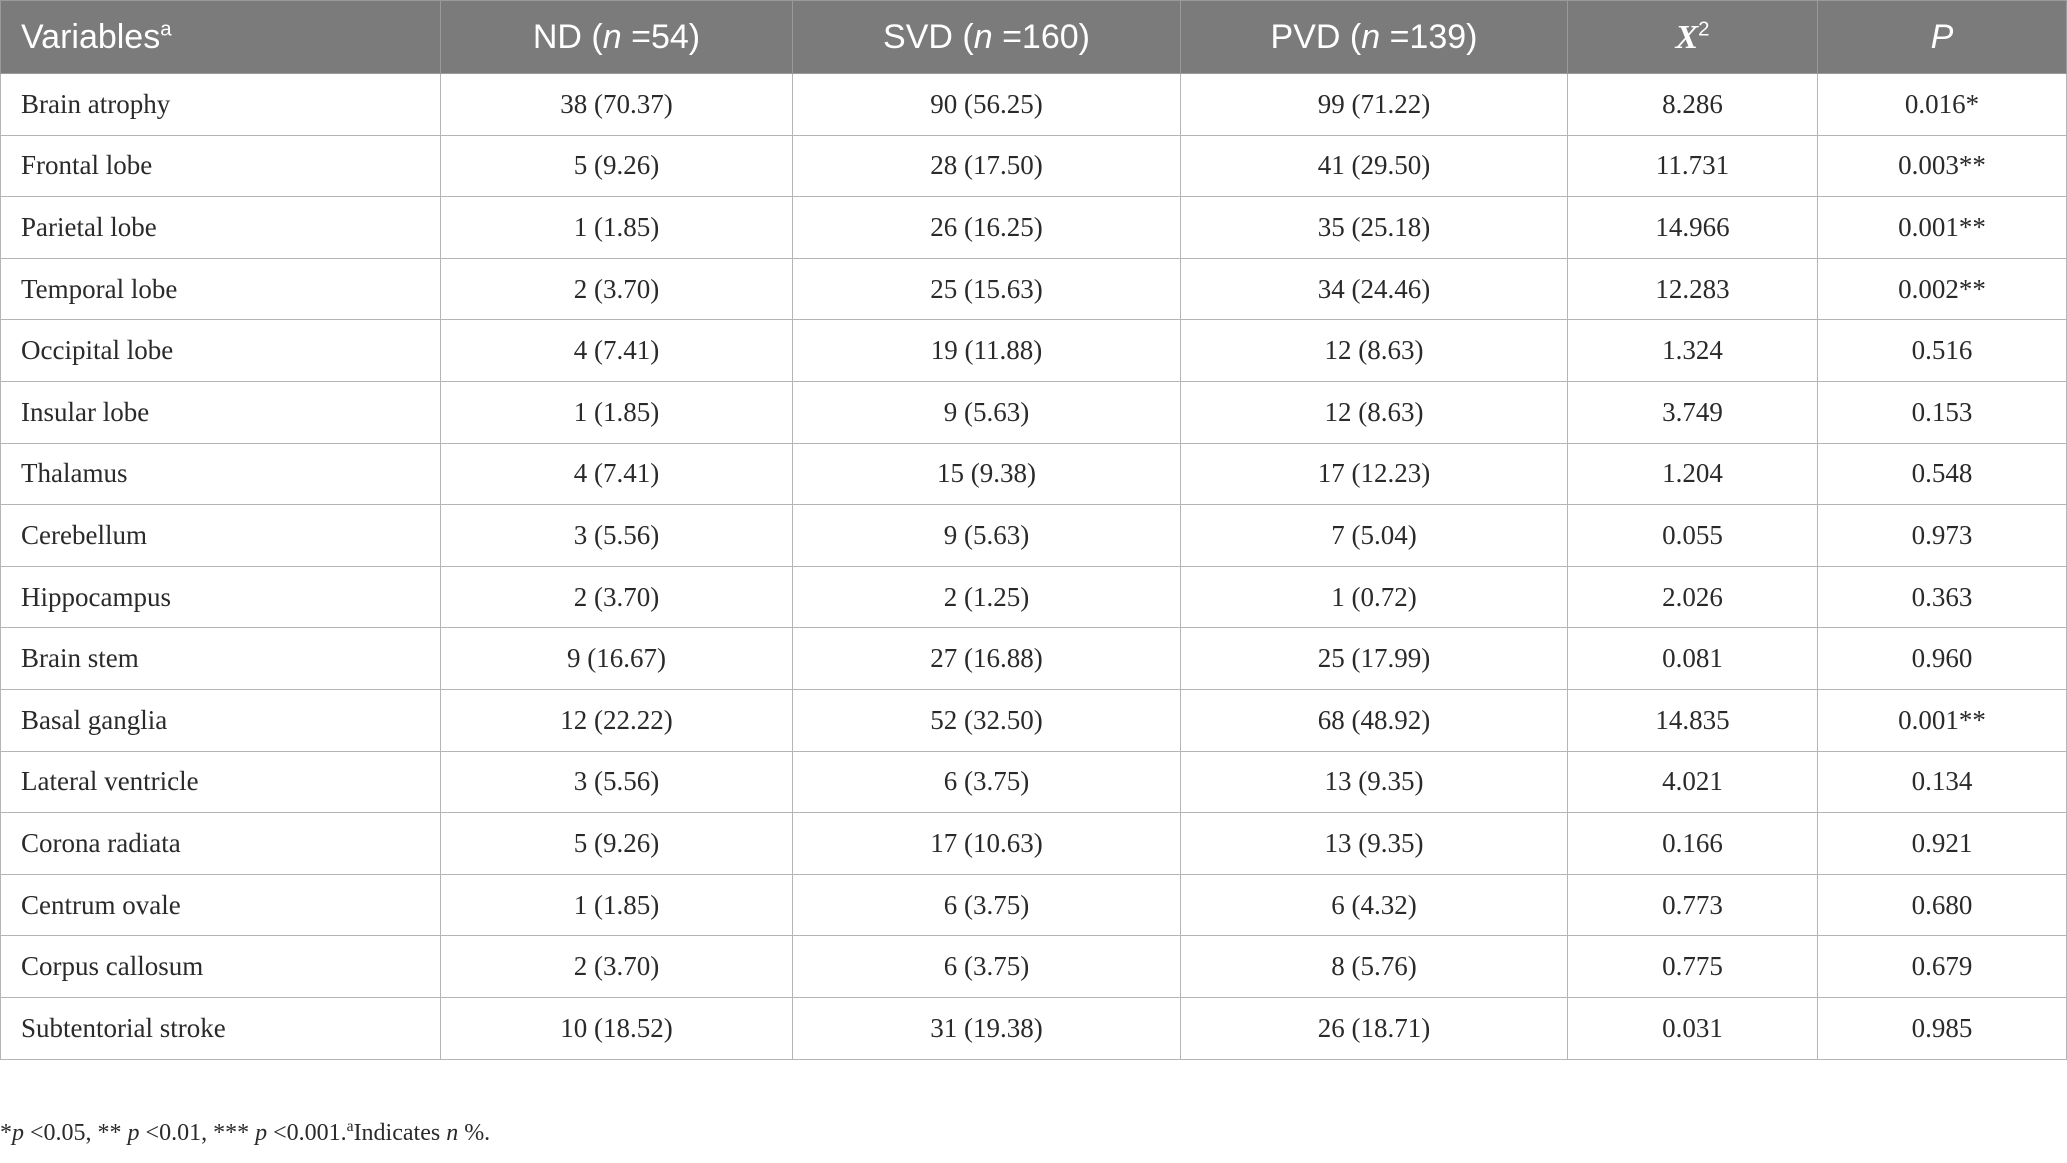 This screenshot has height=1163, width=2067. Describe the element at coordinates (1692, 905) in the screenshot. I see `cell-chi2: 0.773` at that location.